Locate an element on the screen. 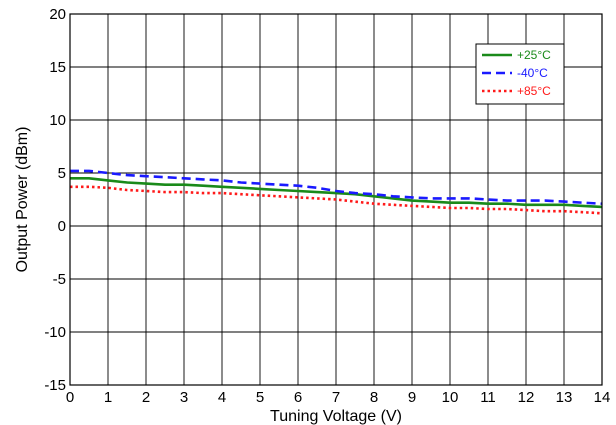  chart-legend: +25°C -40°C +85°C is located at coordinates (520, 74).